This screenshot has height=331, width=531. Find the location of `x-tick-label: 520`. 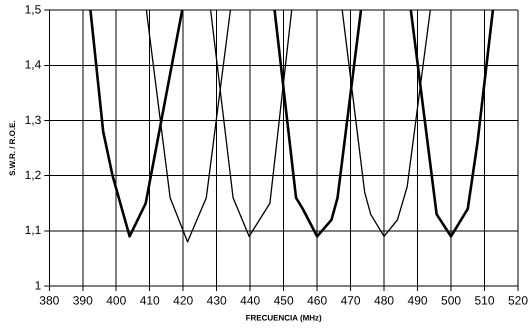

x-tick-label: 520 is located at coordinates (518, 301).